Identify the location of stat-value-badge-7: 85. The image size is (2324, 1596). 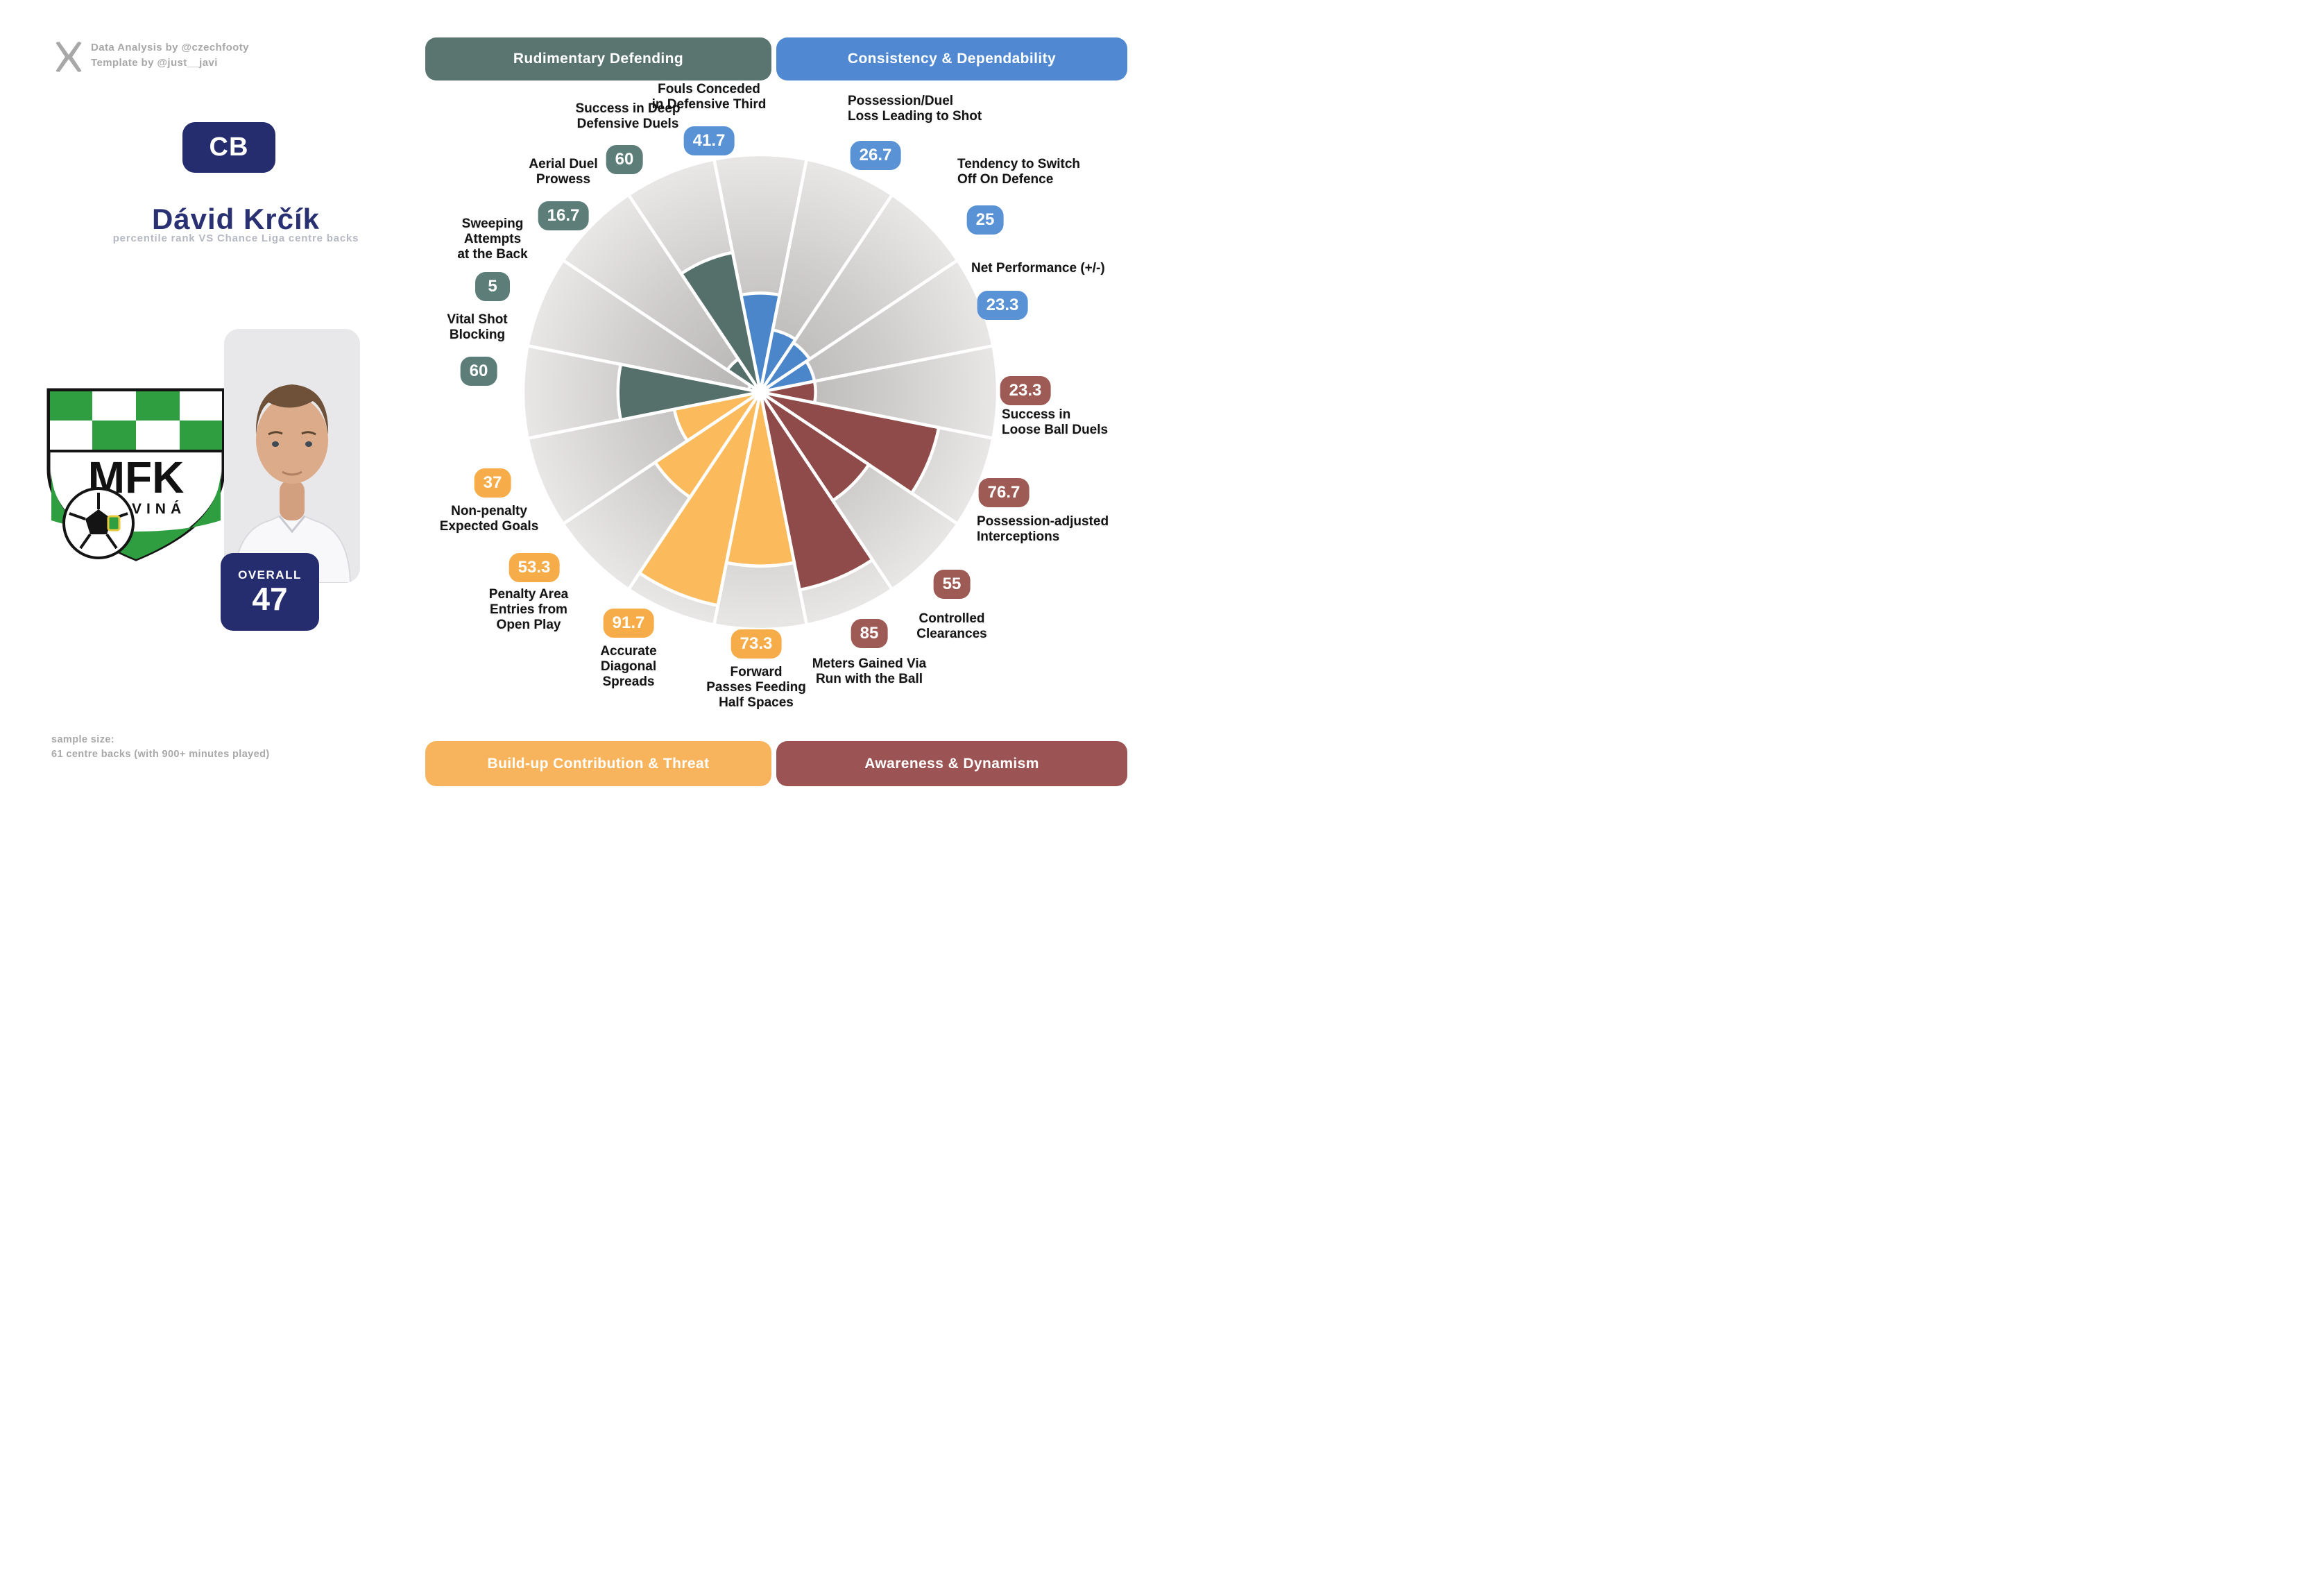
(870, 633).